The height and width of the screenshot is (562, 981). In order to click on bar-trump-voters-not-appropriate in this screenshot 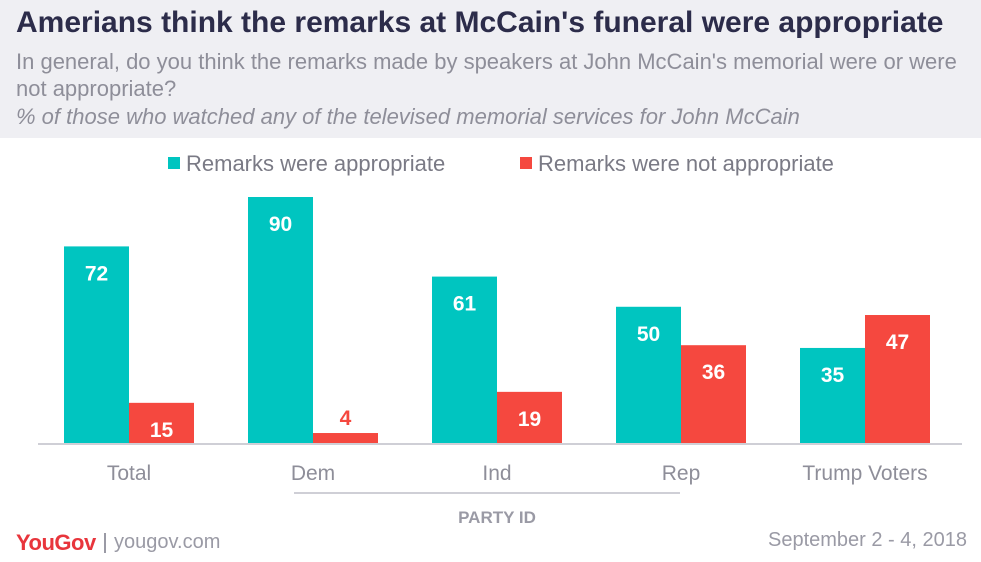, I will do `click(897, 379)`.